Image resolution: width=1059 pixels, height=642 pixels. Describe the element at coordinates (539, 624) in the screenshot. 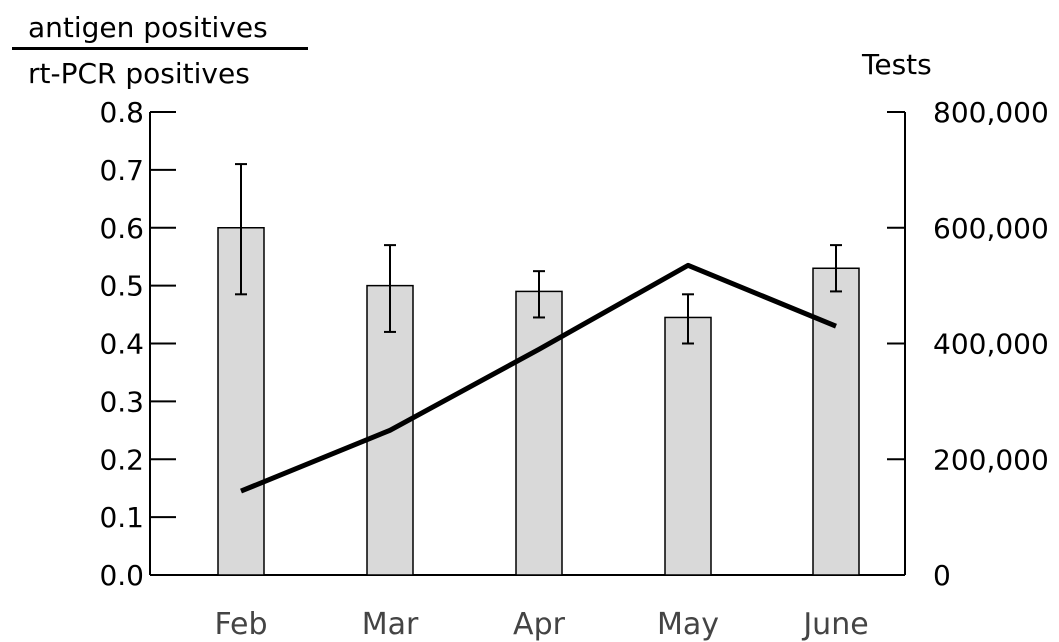

I see `x-axis-tick-label: Apr` at that location.